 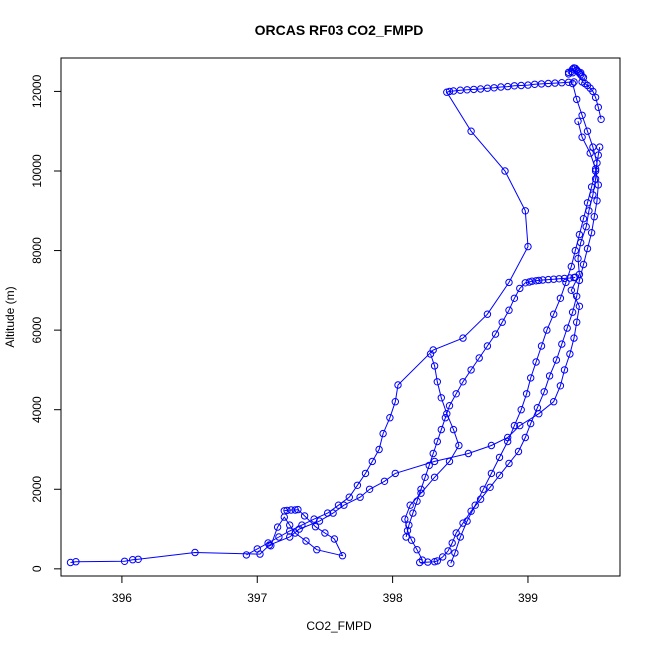 I want to click on x-tick-label: 398, so click(x=393, y=598).